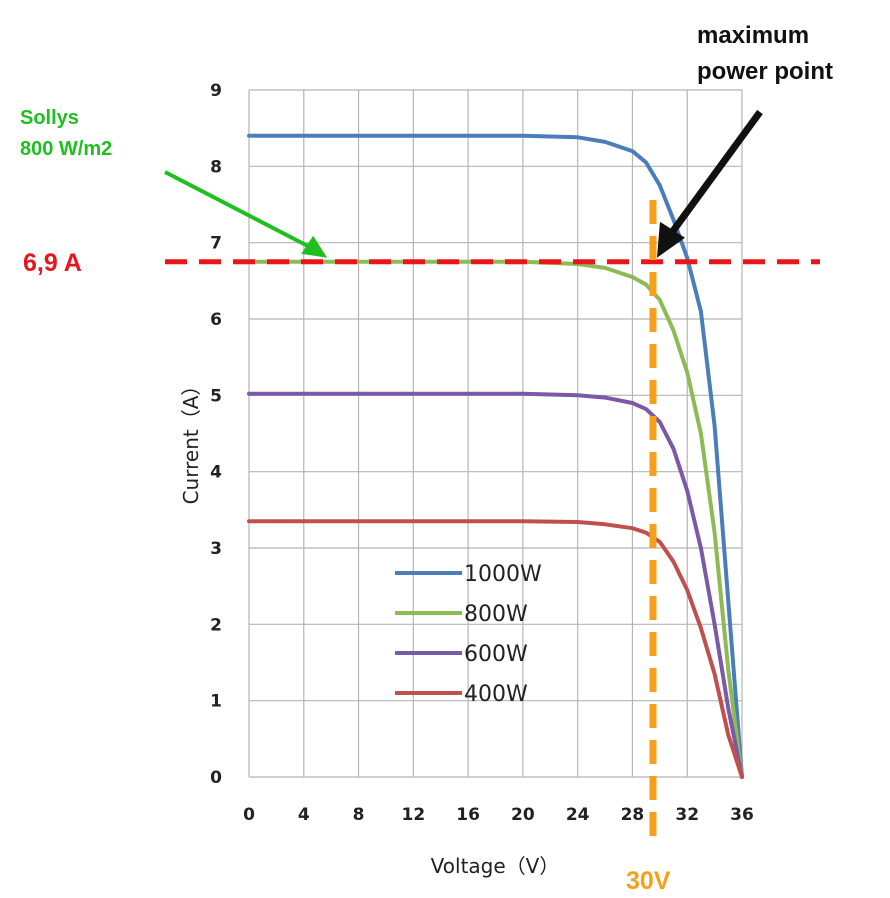 The height and width of the screenshot is (898, 890). What do you see at coordinates (496, 694) in the screenshot?
I see `legend-label: 400W` at bounding box center [496, 694].